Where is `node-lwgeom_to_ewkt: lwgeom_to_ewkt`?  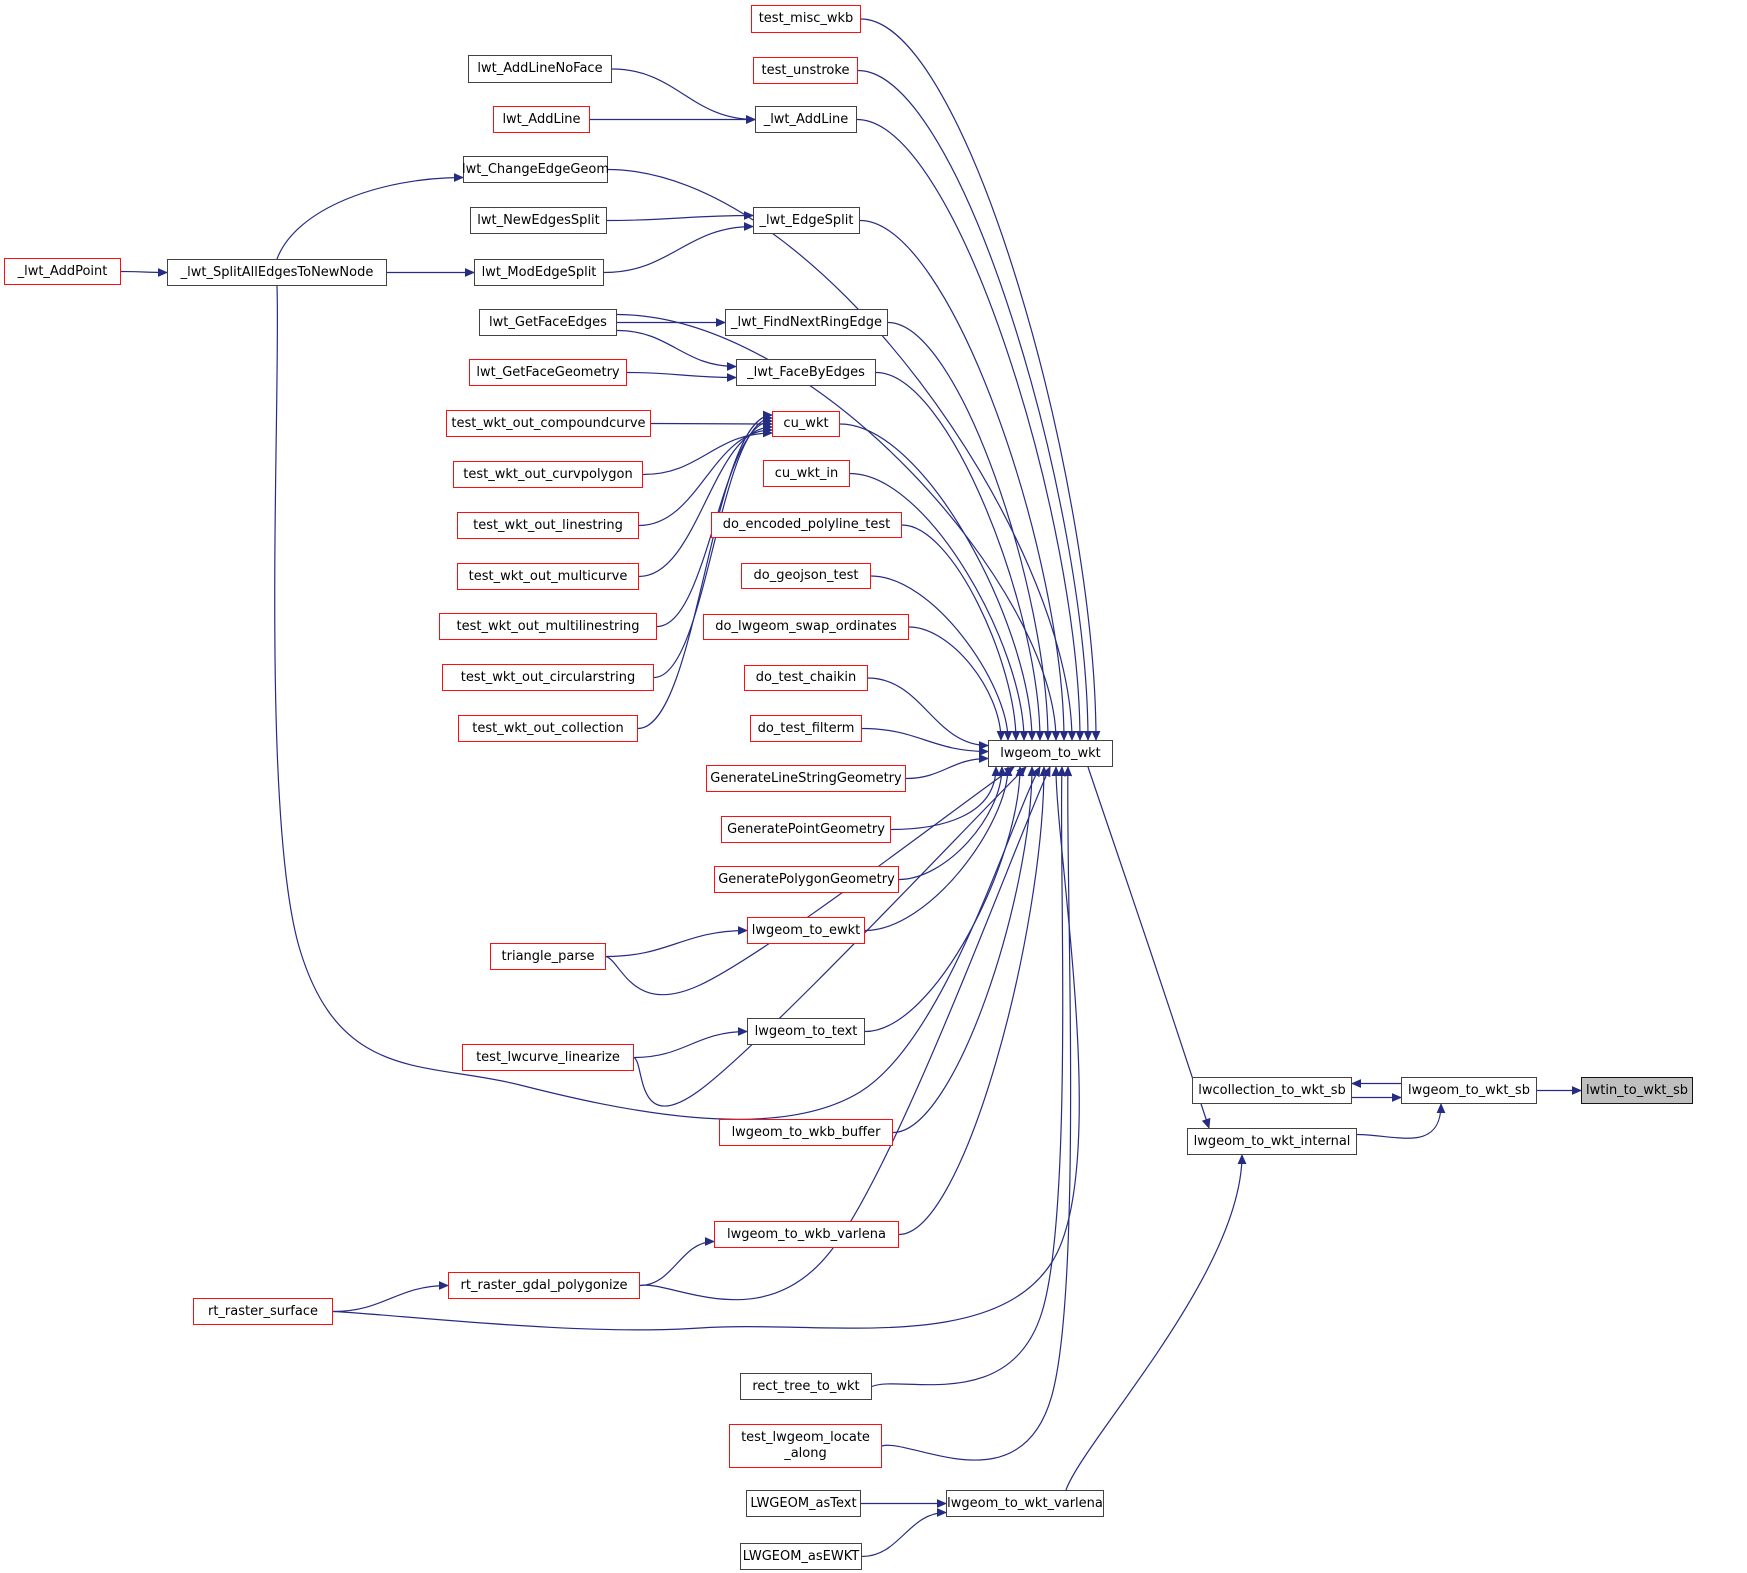 node-lwgeom_to_ewkt: lwgeom_to_ewkt is located at coordinates (806, 930).